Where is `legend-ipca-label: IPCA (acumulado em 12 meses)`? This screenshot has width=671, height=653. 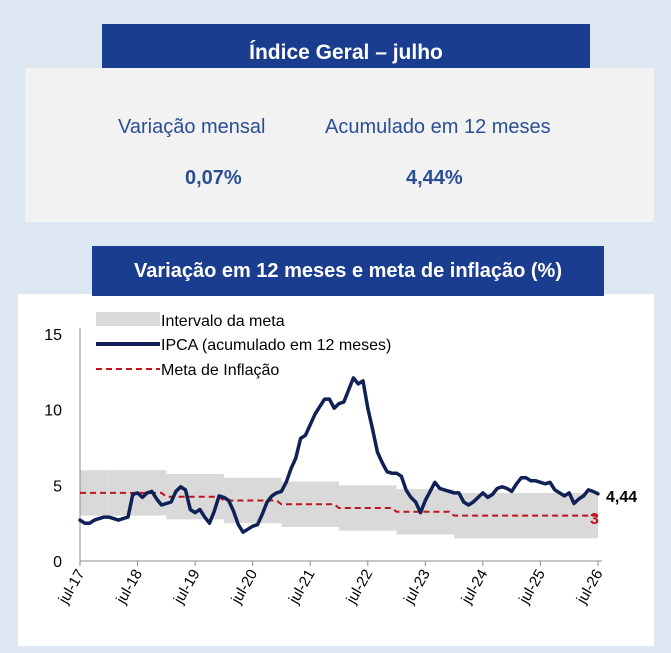 legend-ipca-label: IPCA (acumulado em 12 meses) is located at coordinates (276, 345).